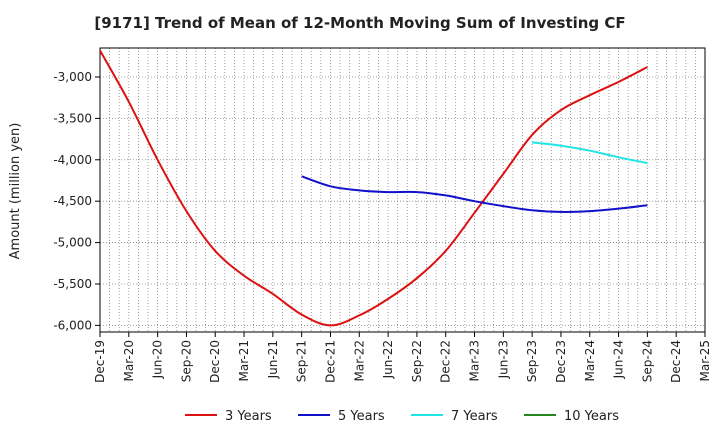 The height and width of the screenshot is (440, 720). What do you see at coordinates (589, 153) in the screenshot?
I see `series-line-7-years` at bounding box center [589, 153].